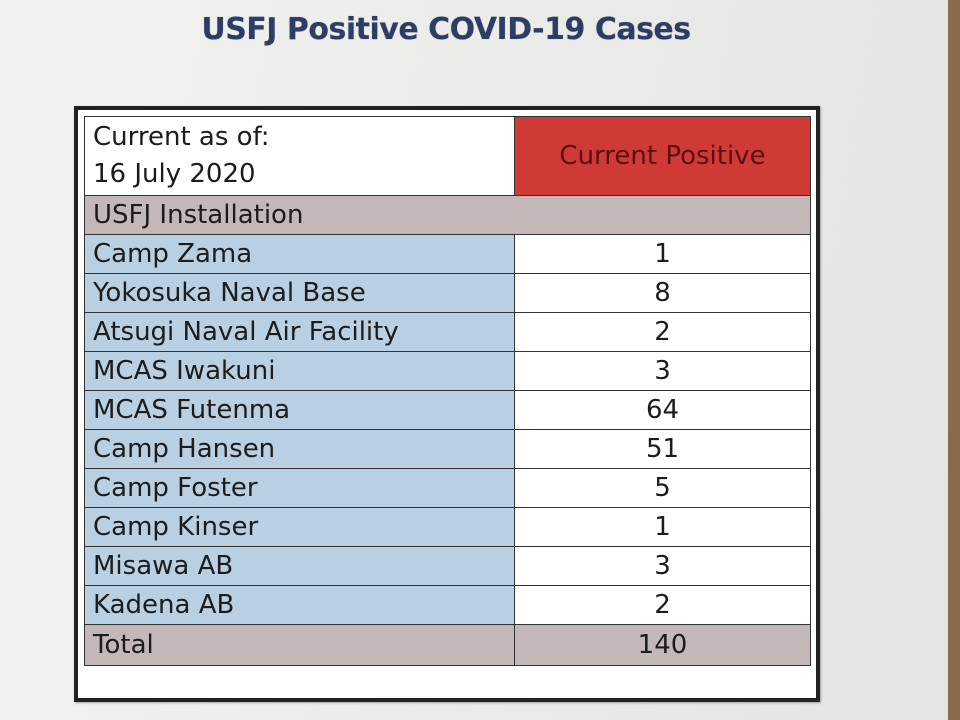 This screenshot has height=720, width=960. I want to click on installation-name: Atsugi Naval Air Facility, so click(299, 332).